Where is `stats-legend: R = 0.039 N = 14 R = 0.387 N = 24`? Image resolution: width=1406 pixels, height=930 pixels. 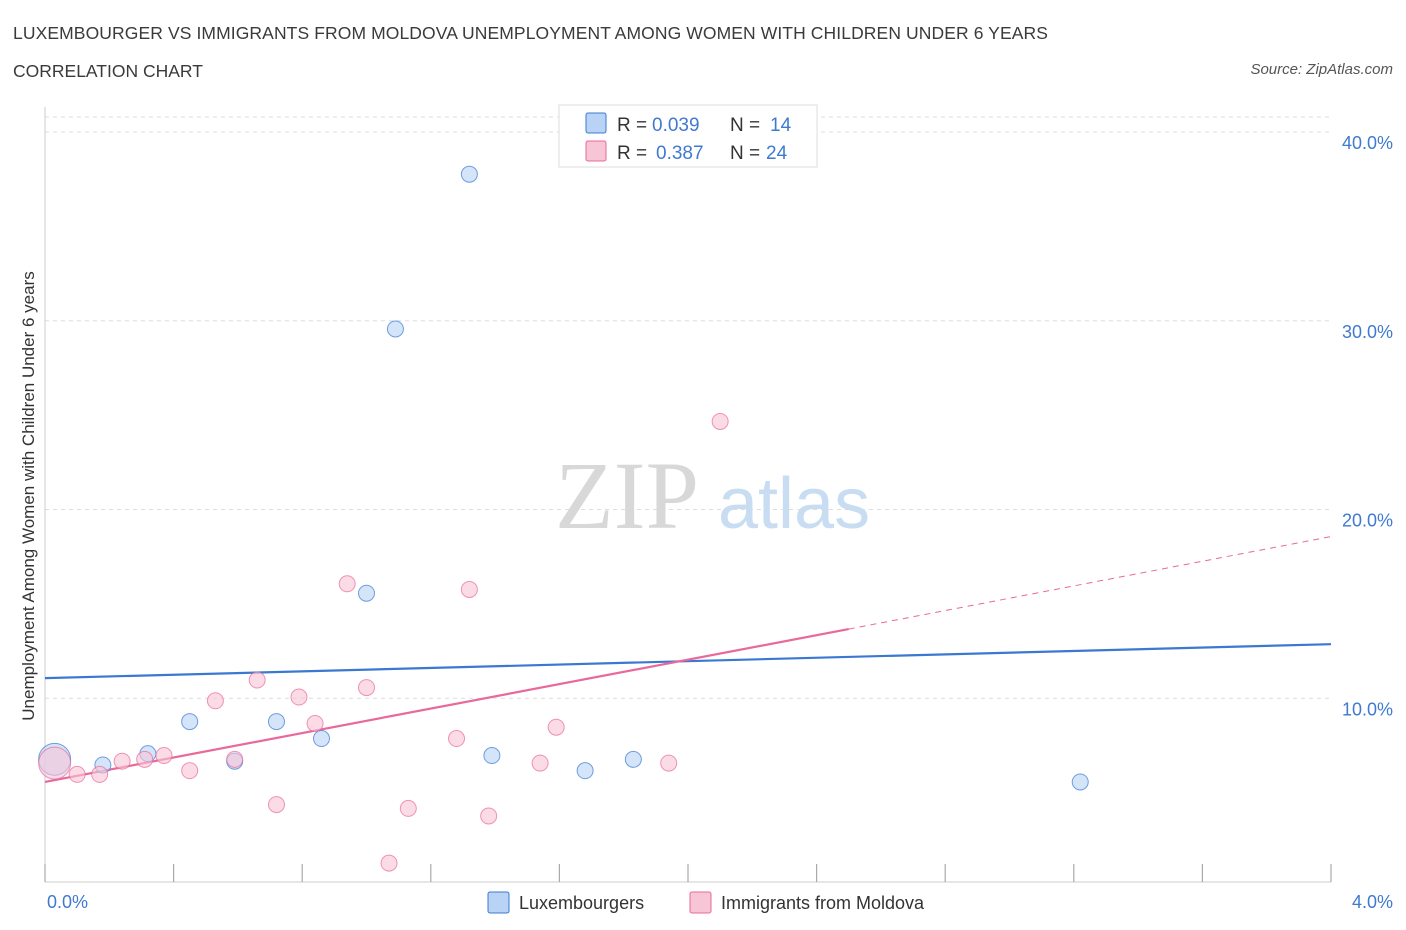
stats-legend: R = 0.039 N = 14 R = 0.387 N = 24 is located at coordinates (688, 136).